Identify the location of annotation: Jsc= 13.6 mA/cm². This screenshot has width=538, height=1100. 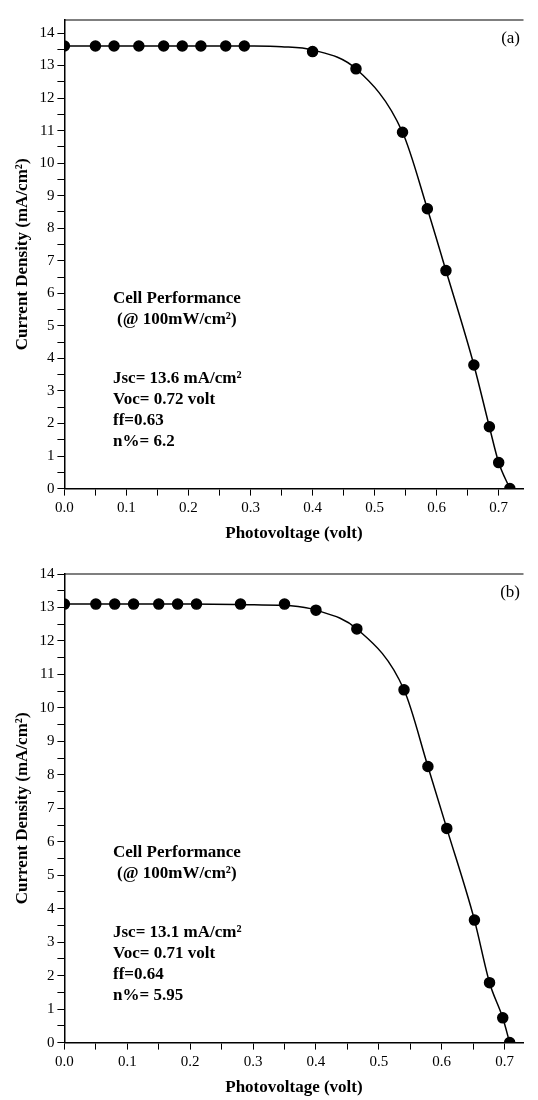
(177, 378).